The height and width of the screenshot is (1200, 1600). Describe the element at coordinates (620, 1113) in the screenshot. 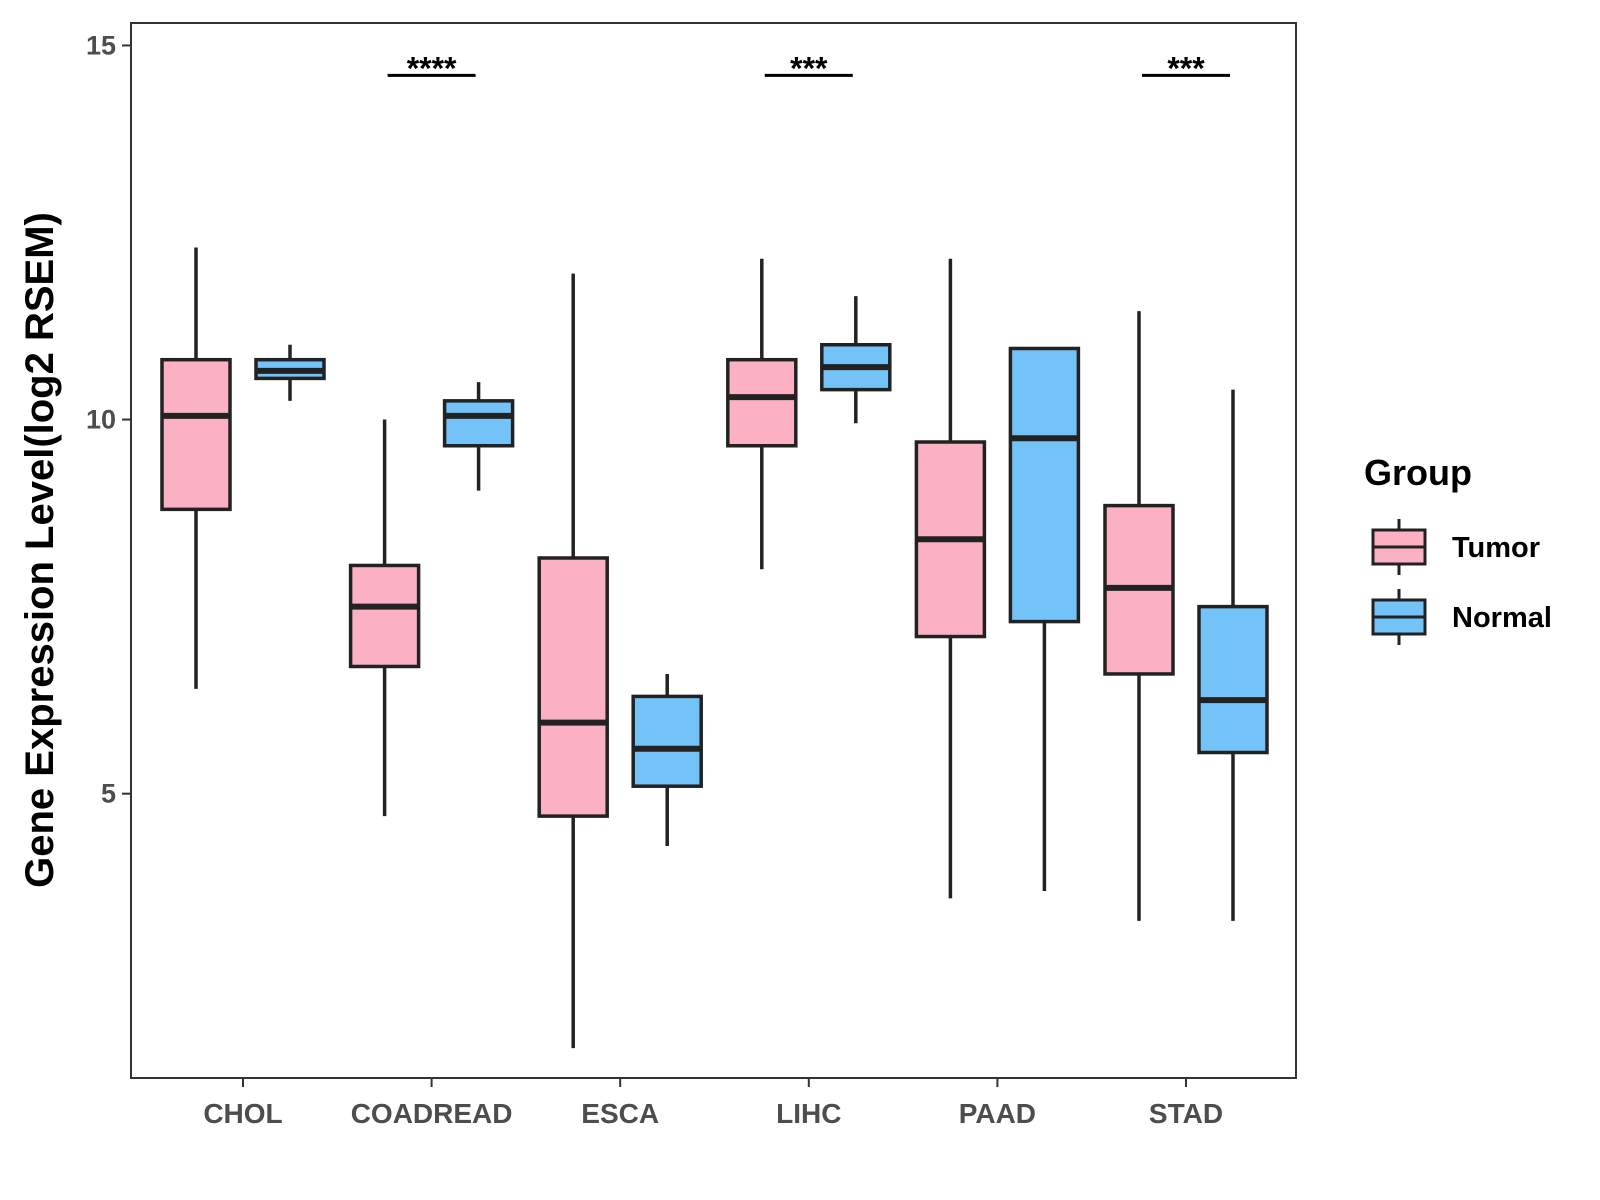

I see `x-tick-label-esca: ESCA` at that location.